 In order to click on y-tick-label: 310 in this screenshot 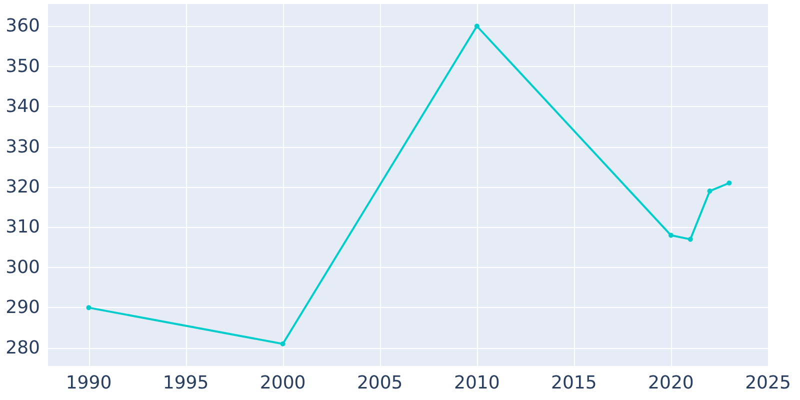, I will do `click(23, 227)`.